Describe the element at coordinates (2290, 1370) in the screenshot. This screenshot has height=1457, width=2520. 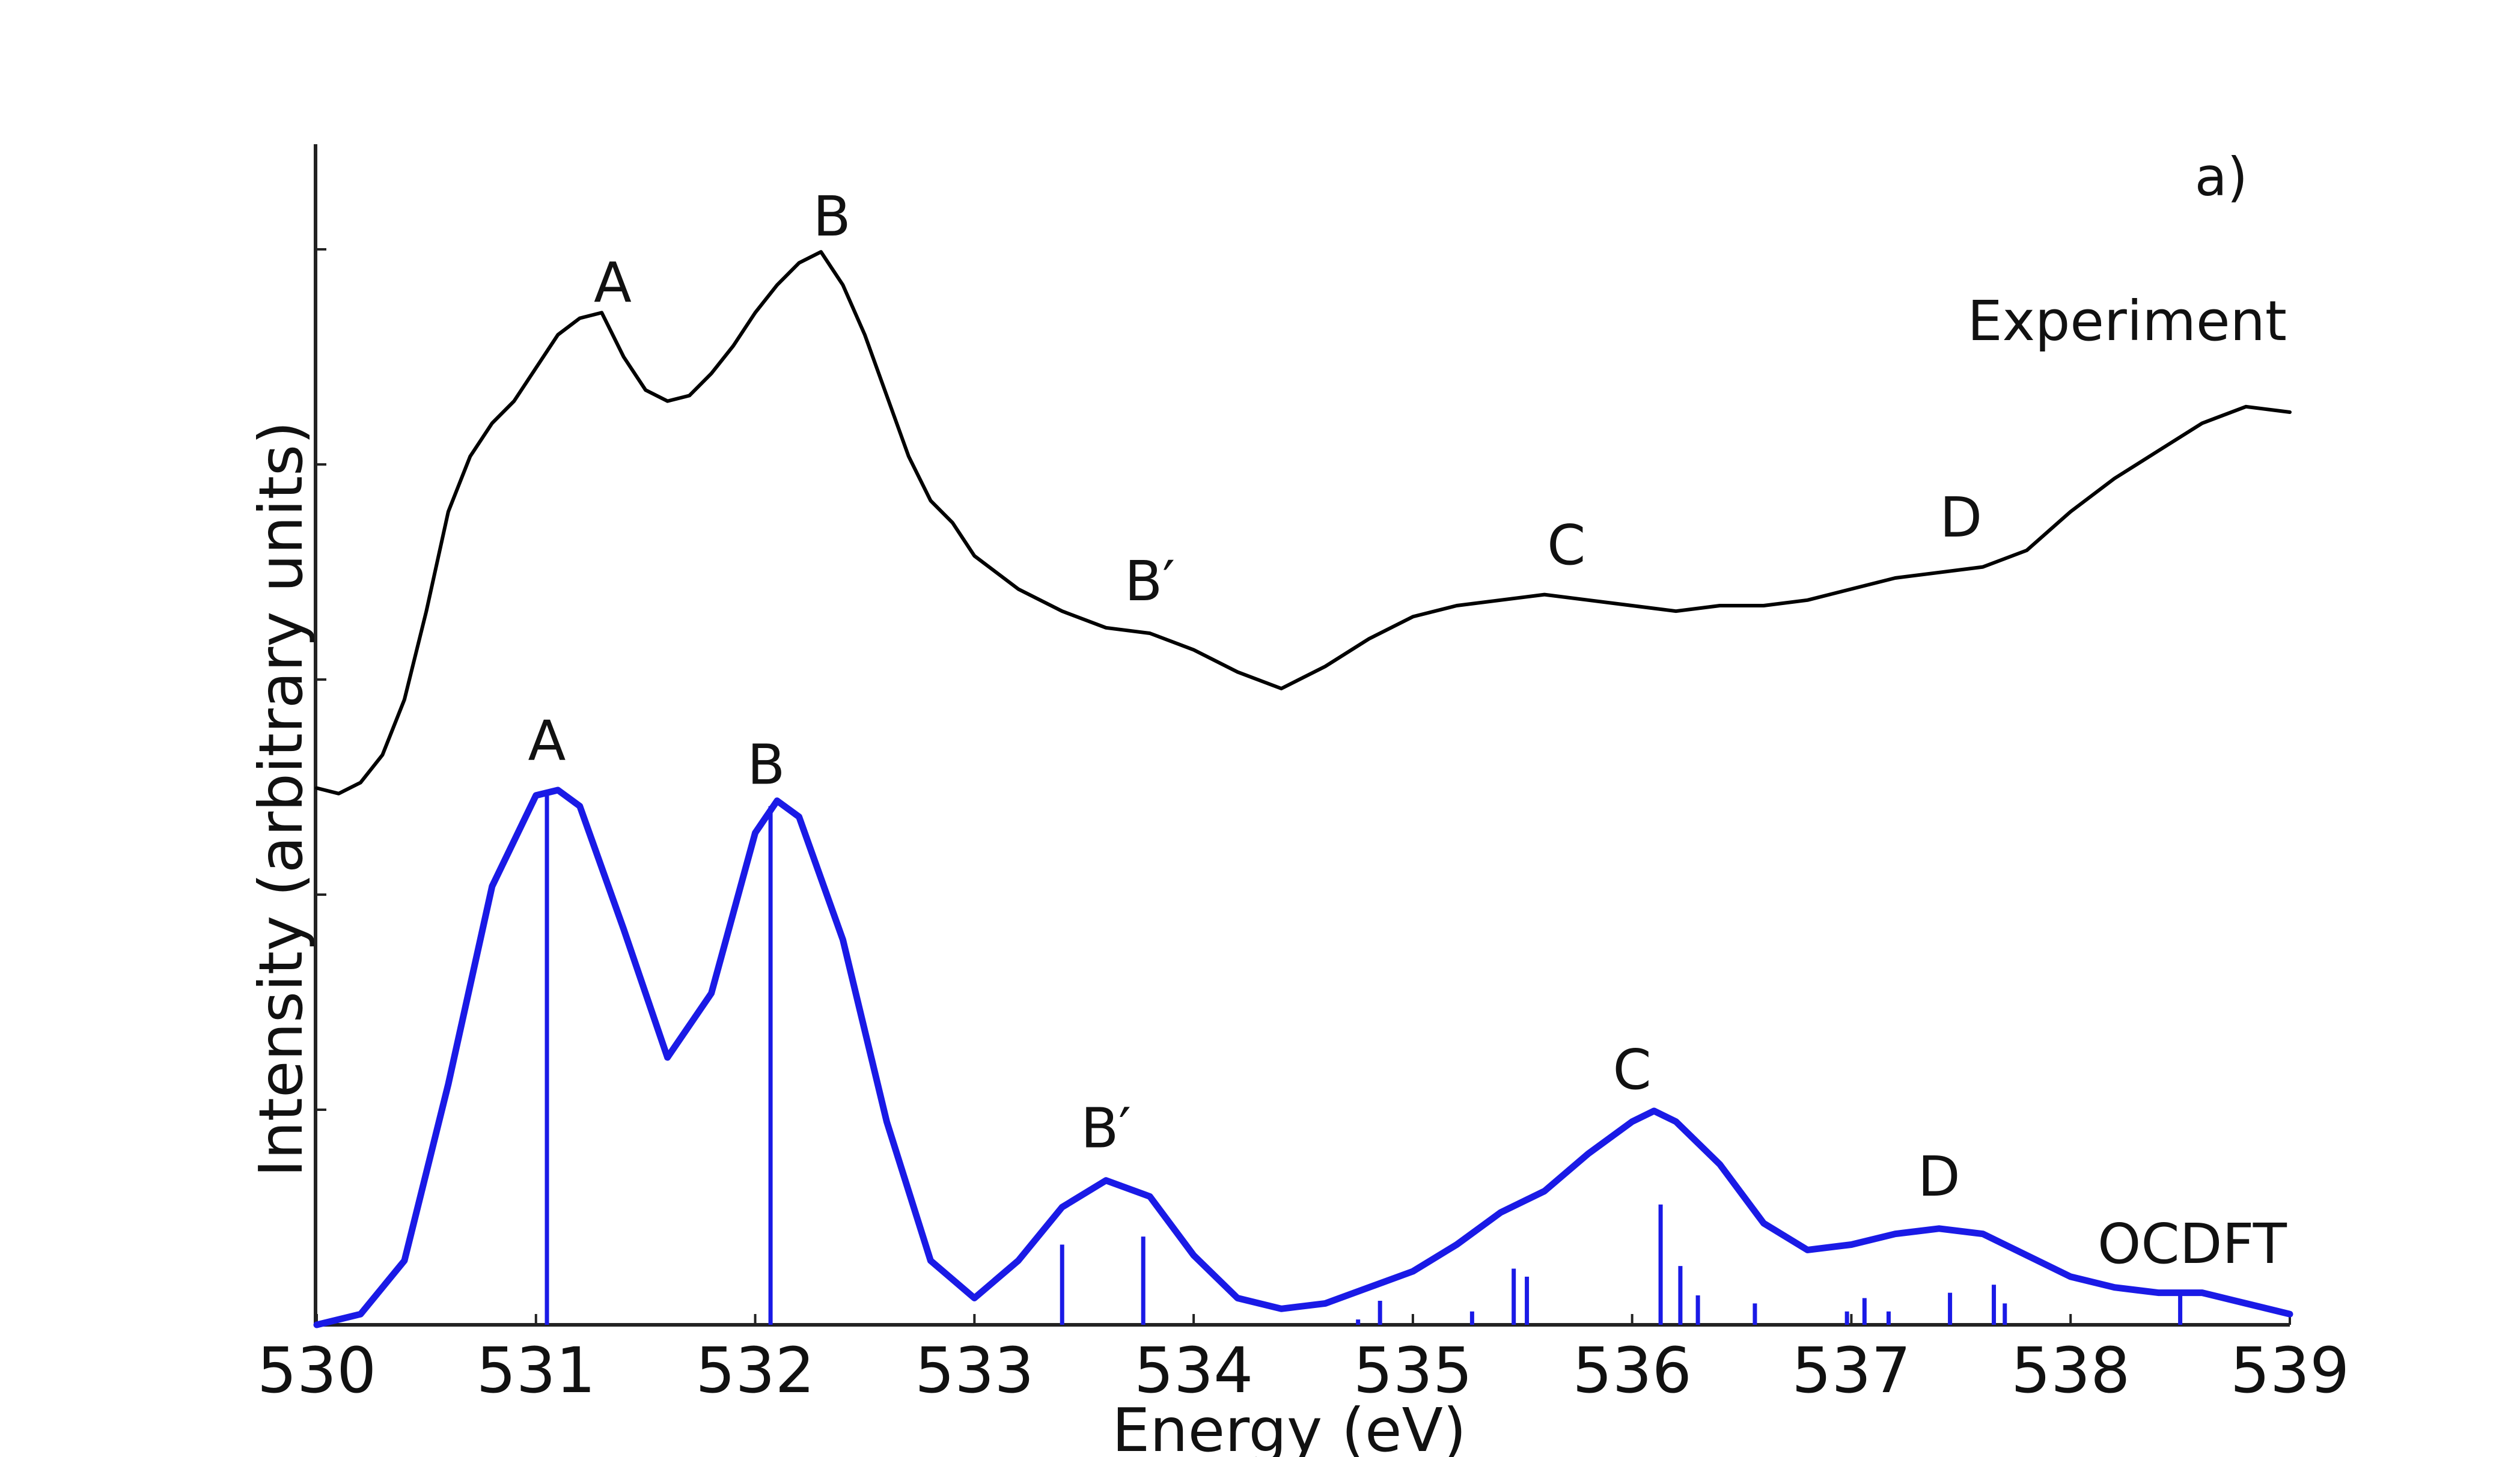
I see `x-tick-label: 539` at that location.